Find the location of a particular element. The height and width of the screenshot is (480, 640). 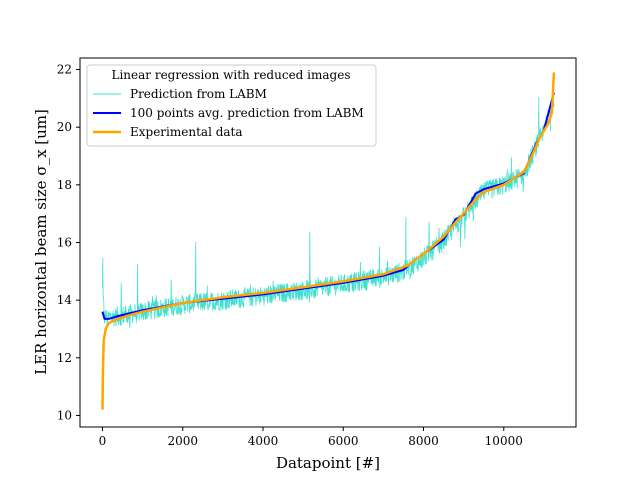

x-tick-label: 0 is located at coordinates (103, 441).